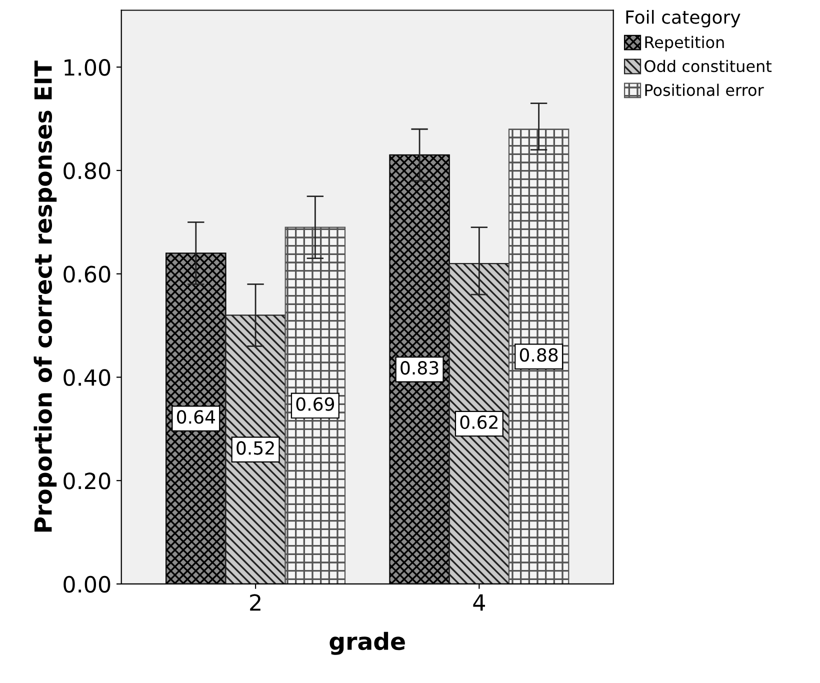  I want to click on y-tick-label: 0.20, so click(87, 481).